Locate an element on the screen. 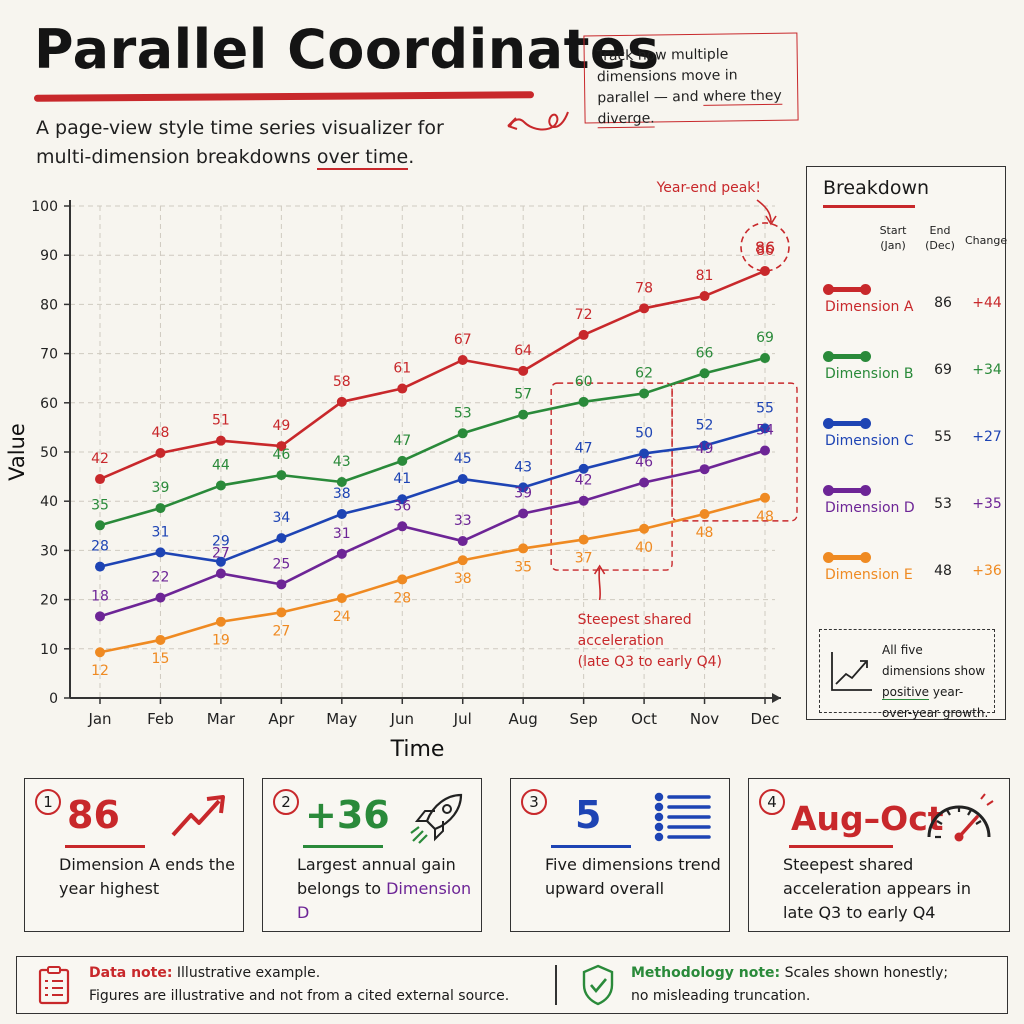 Image resolution: width=1024 pixels, height=1024 pixels. end-value: 69 is located at coordinates (943, 370).